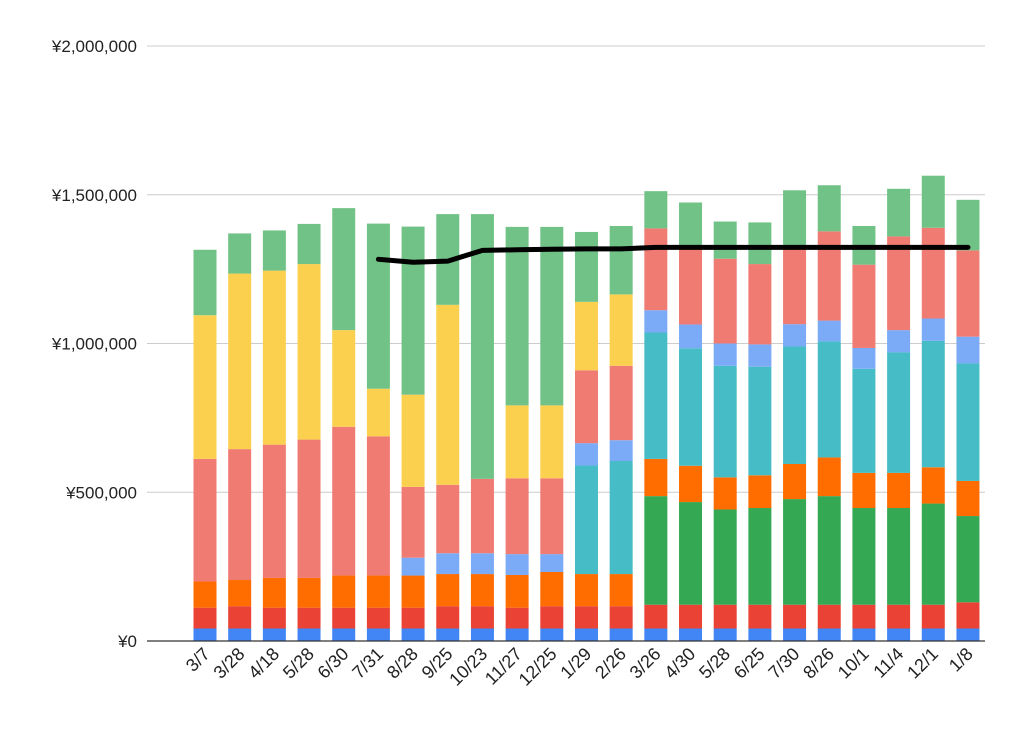 This screenshot has height=742, width=1020. I want to click on y-tick-label: ¥2,000,000, so click(94, 46).